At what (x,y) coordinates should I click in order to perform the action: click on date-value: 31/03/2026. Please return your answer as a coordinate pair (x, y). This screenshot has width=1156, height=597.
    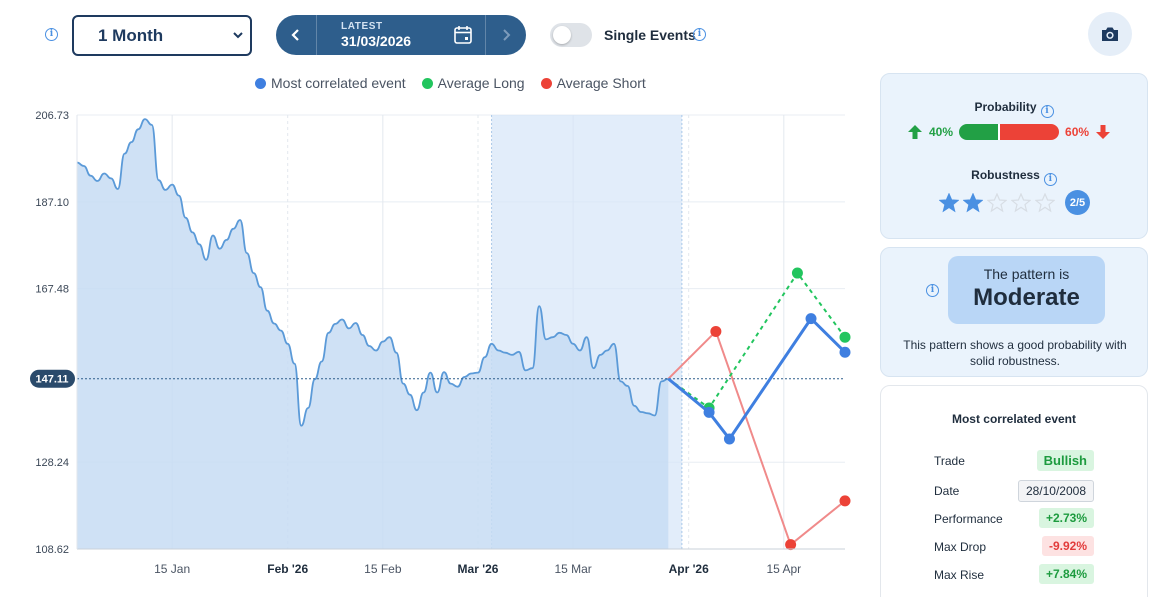
    Looking at the image, I should click on (376, 41).